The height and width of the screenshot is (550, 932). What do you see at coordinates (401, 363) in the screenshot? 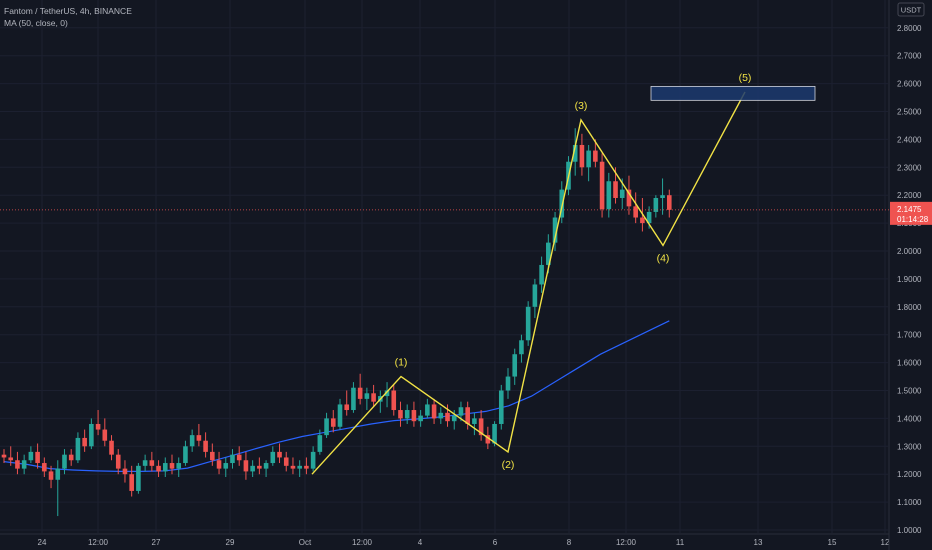
I see `wave-label: (1)` at bounding box center [401, 363].